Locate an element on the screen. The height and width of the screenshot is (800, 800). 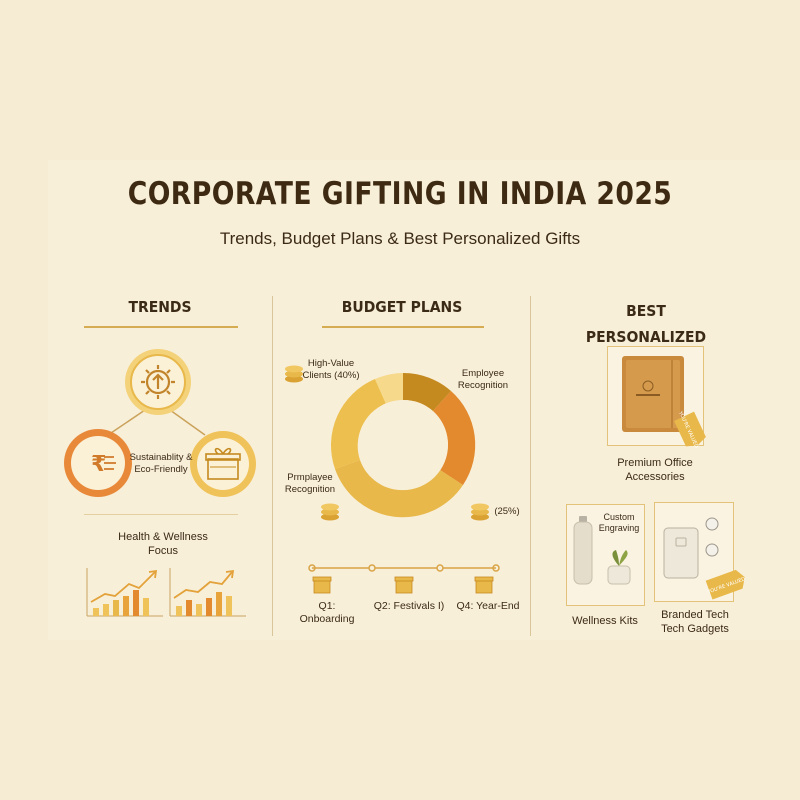
separator-right is located at coordinates (530, 466).